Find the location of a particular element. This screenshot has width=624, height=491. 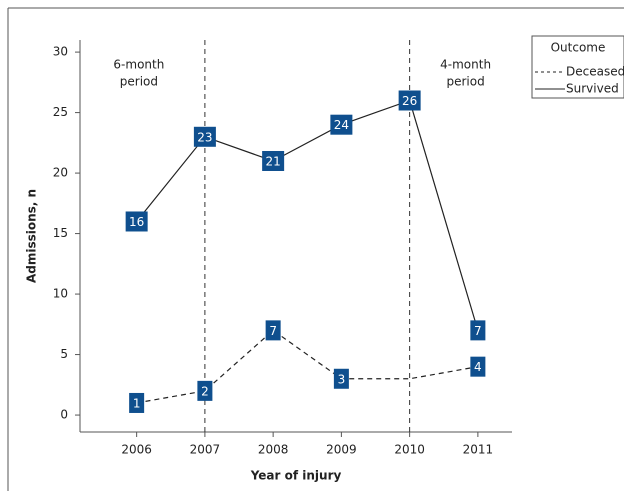

value-label: 24 is located at coordinates (341, 125).